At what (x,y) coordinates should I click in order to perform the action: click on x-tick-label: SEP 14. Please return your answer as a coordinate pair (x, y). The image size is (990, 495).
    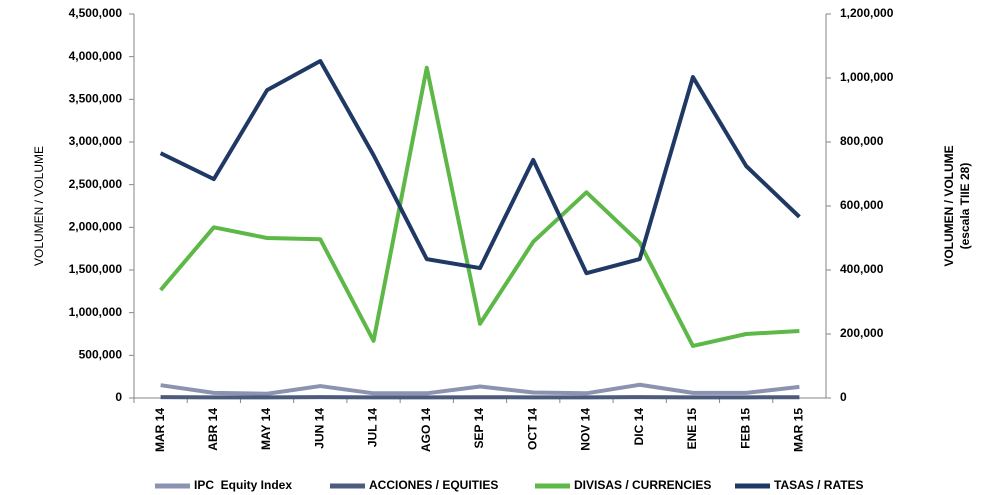
    Looking at the image, I should click on (479, 428).